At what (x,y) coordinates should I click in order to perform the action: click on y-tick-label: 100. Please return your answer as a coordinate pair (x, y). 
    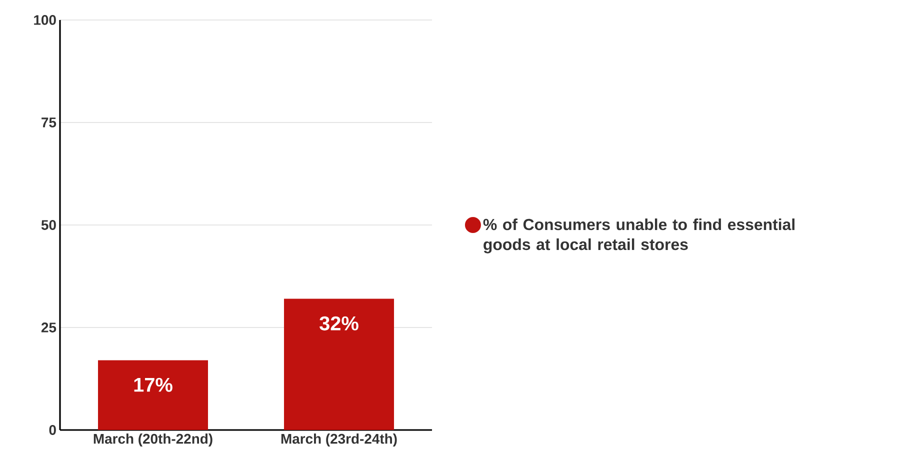
    Looking at the image, I should click on (45, 20).